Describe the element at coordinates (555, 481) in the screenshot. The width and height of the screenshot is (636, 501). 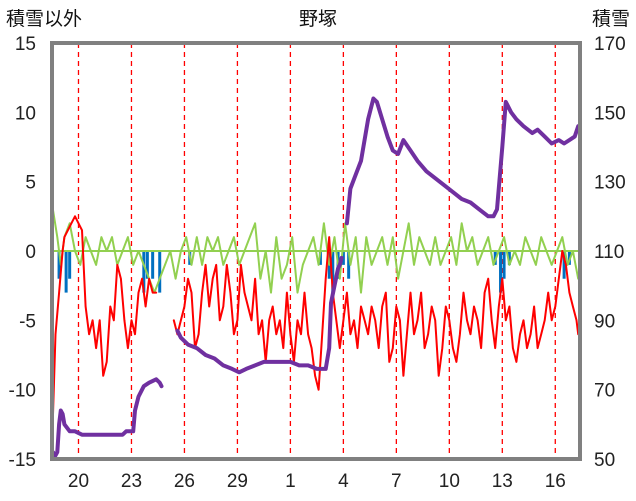
I see `x-tick-label: 16` at that location.